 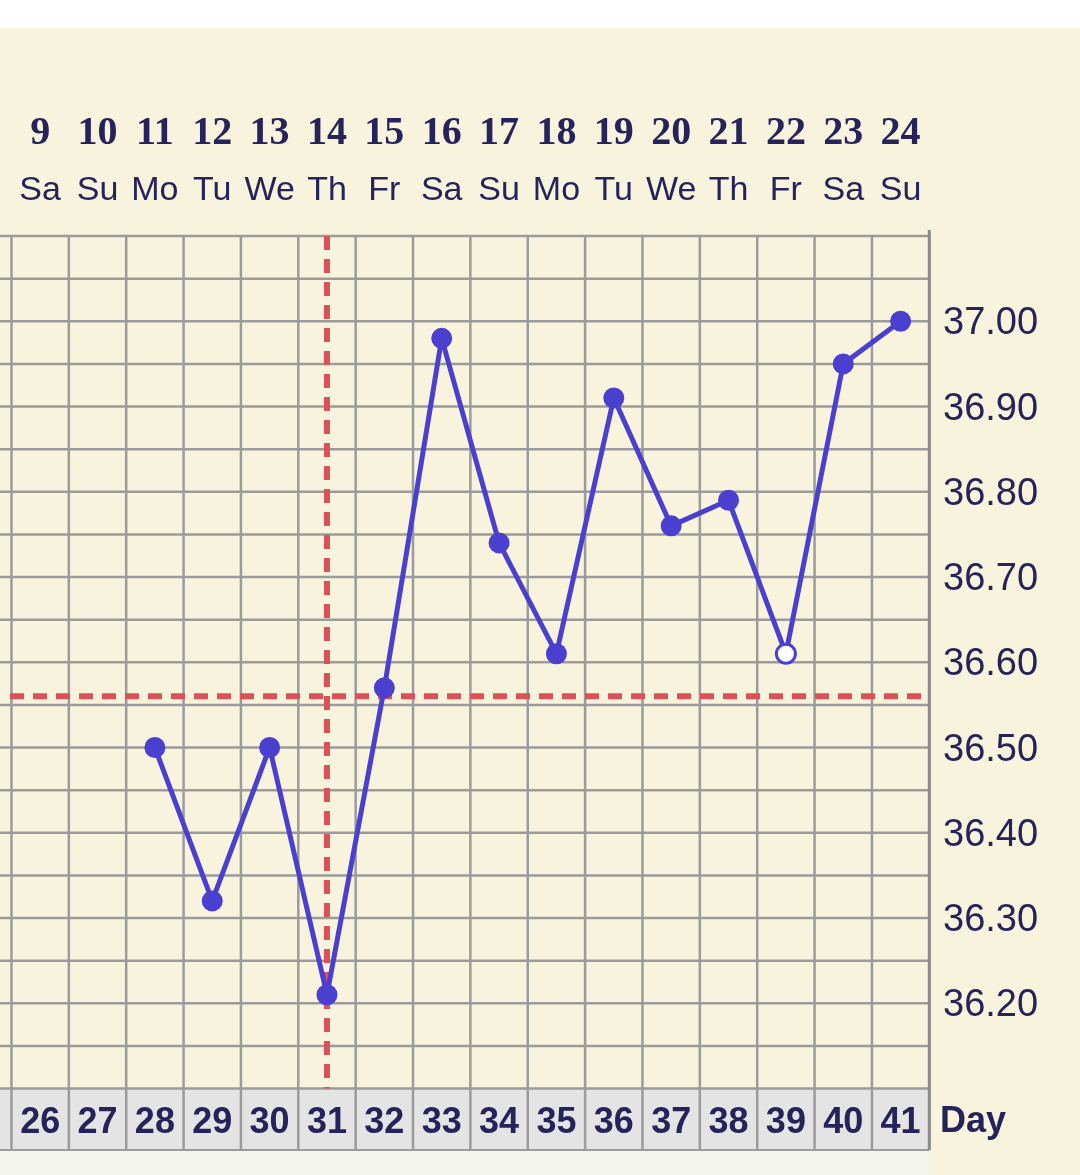 I want to click on y-tick-label: 36.30, so click(x=991, y=918).